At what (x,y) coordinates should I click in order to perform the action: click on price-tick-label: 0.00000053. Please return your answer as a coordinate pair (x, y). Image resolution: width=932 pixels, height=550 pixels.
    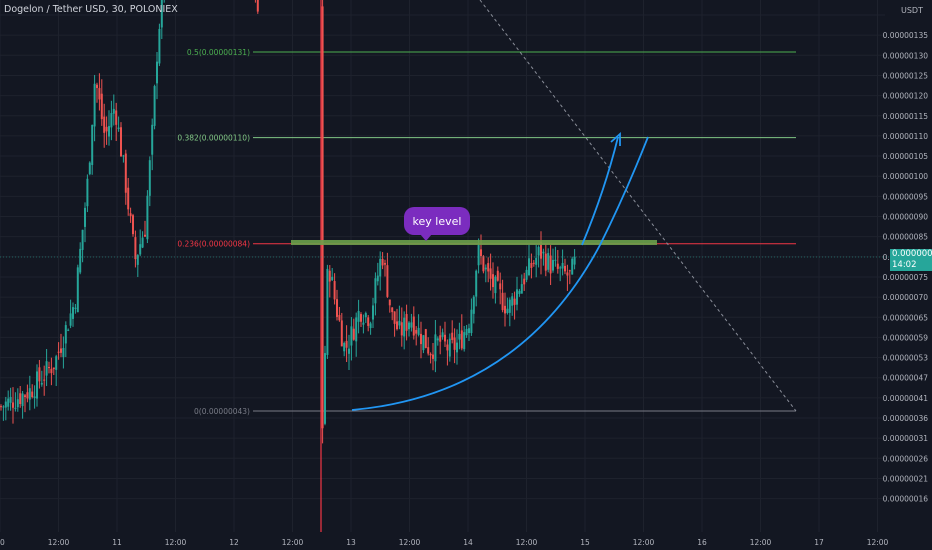
    Looking at the image, I should click on (906, 358).